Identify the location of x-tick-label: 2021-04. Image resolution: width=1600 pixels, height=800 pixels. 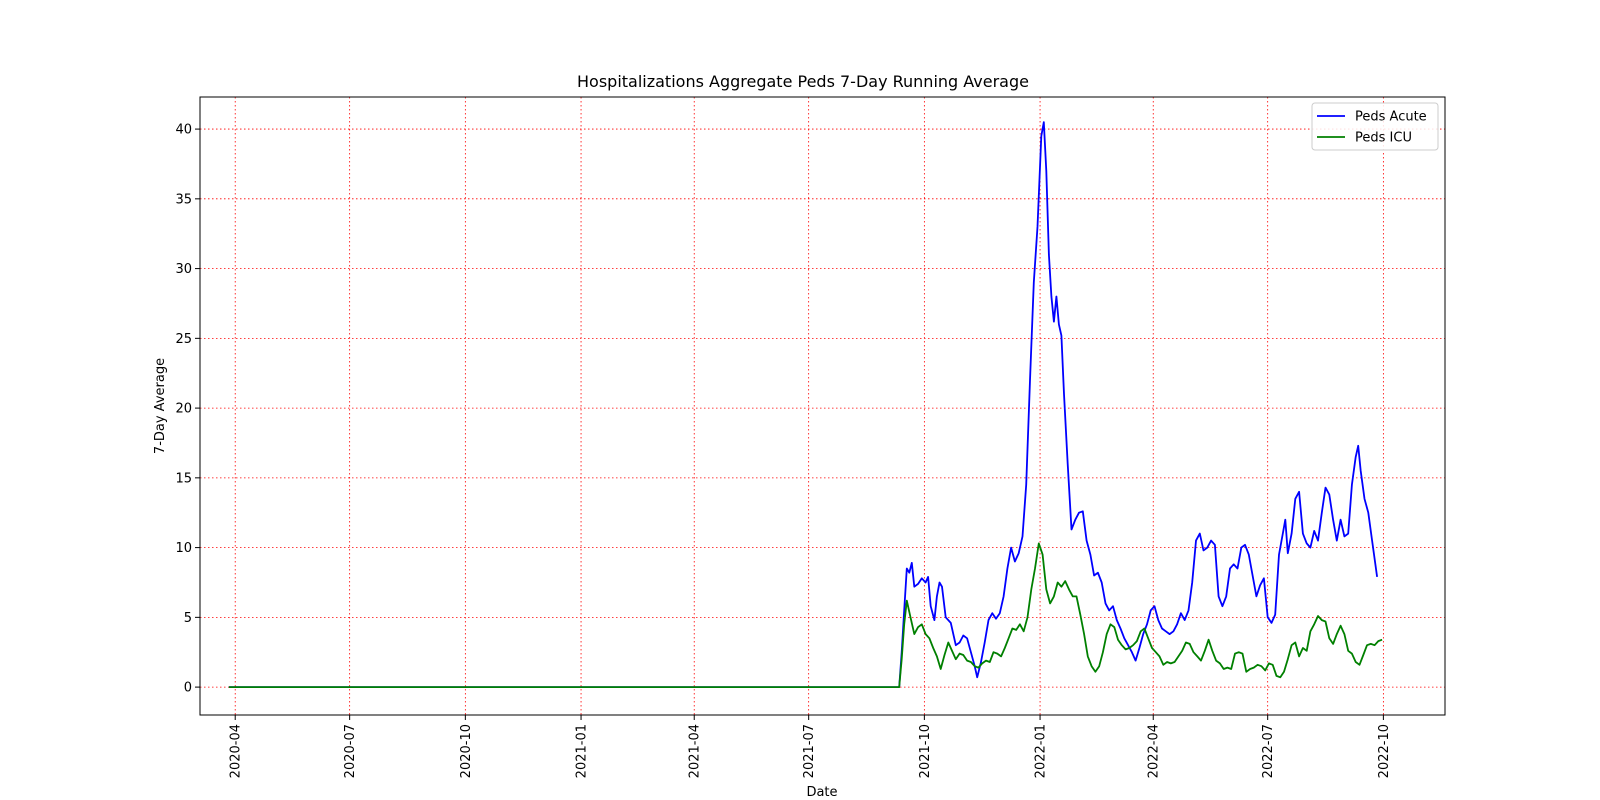
(695, 751).